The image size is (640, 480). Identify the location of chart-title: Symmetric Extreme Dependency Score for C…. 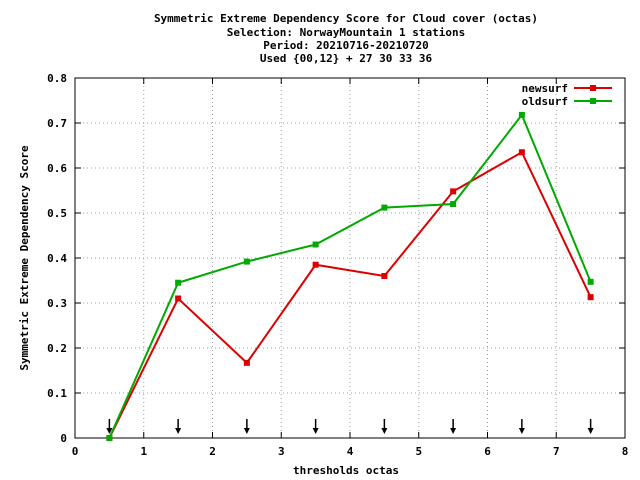
(346, 38).